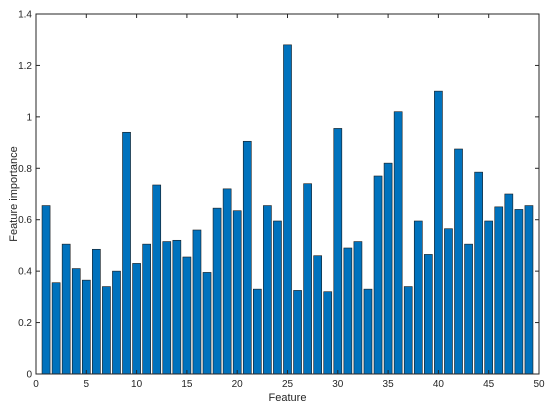 This screenshot has height=409, width=550. I want to click on x-tick-label: 10, so click(137, 384).